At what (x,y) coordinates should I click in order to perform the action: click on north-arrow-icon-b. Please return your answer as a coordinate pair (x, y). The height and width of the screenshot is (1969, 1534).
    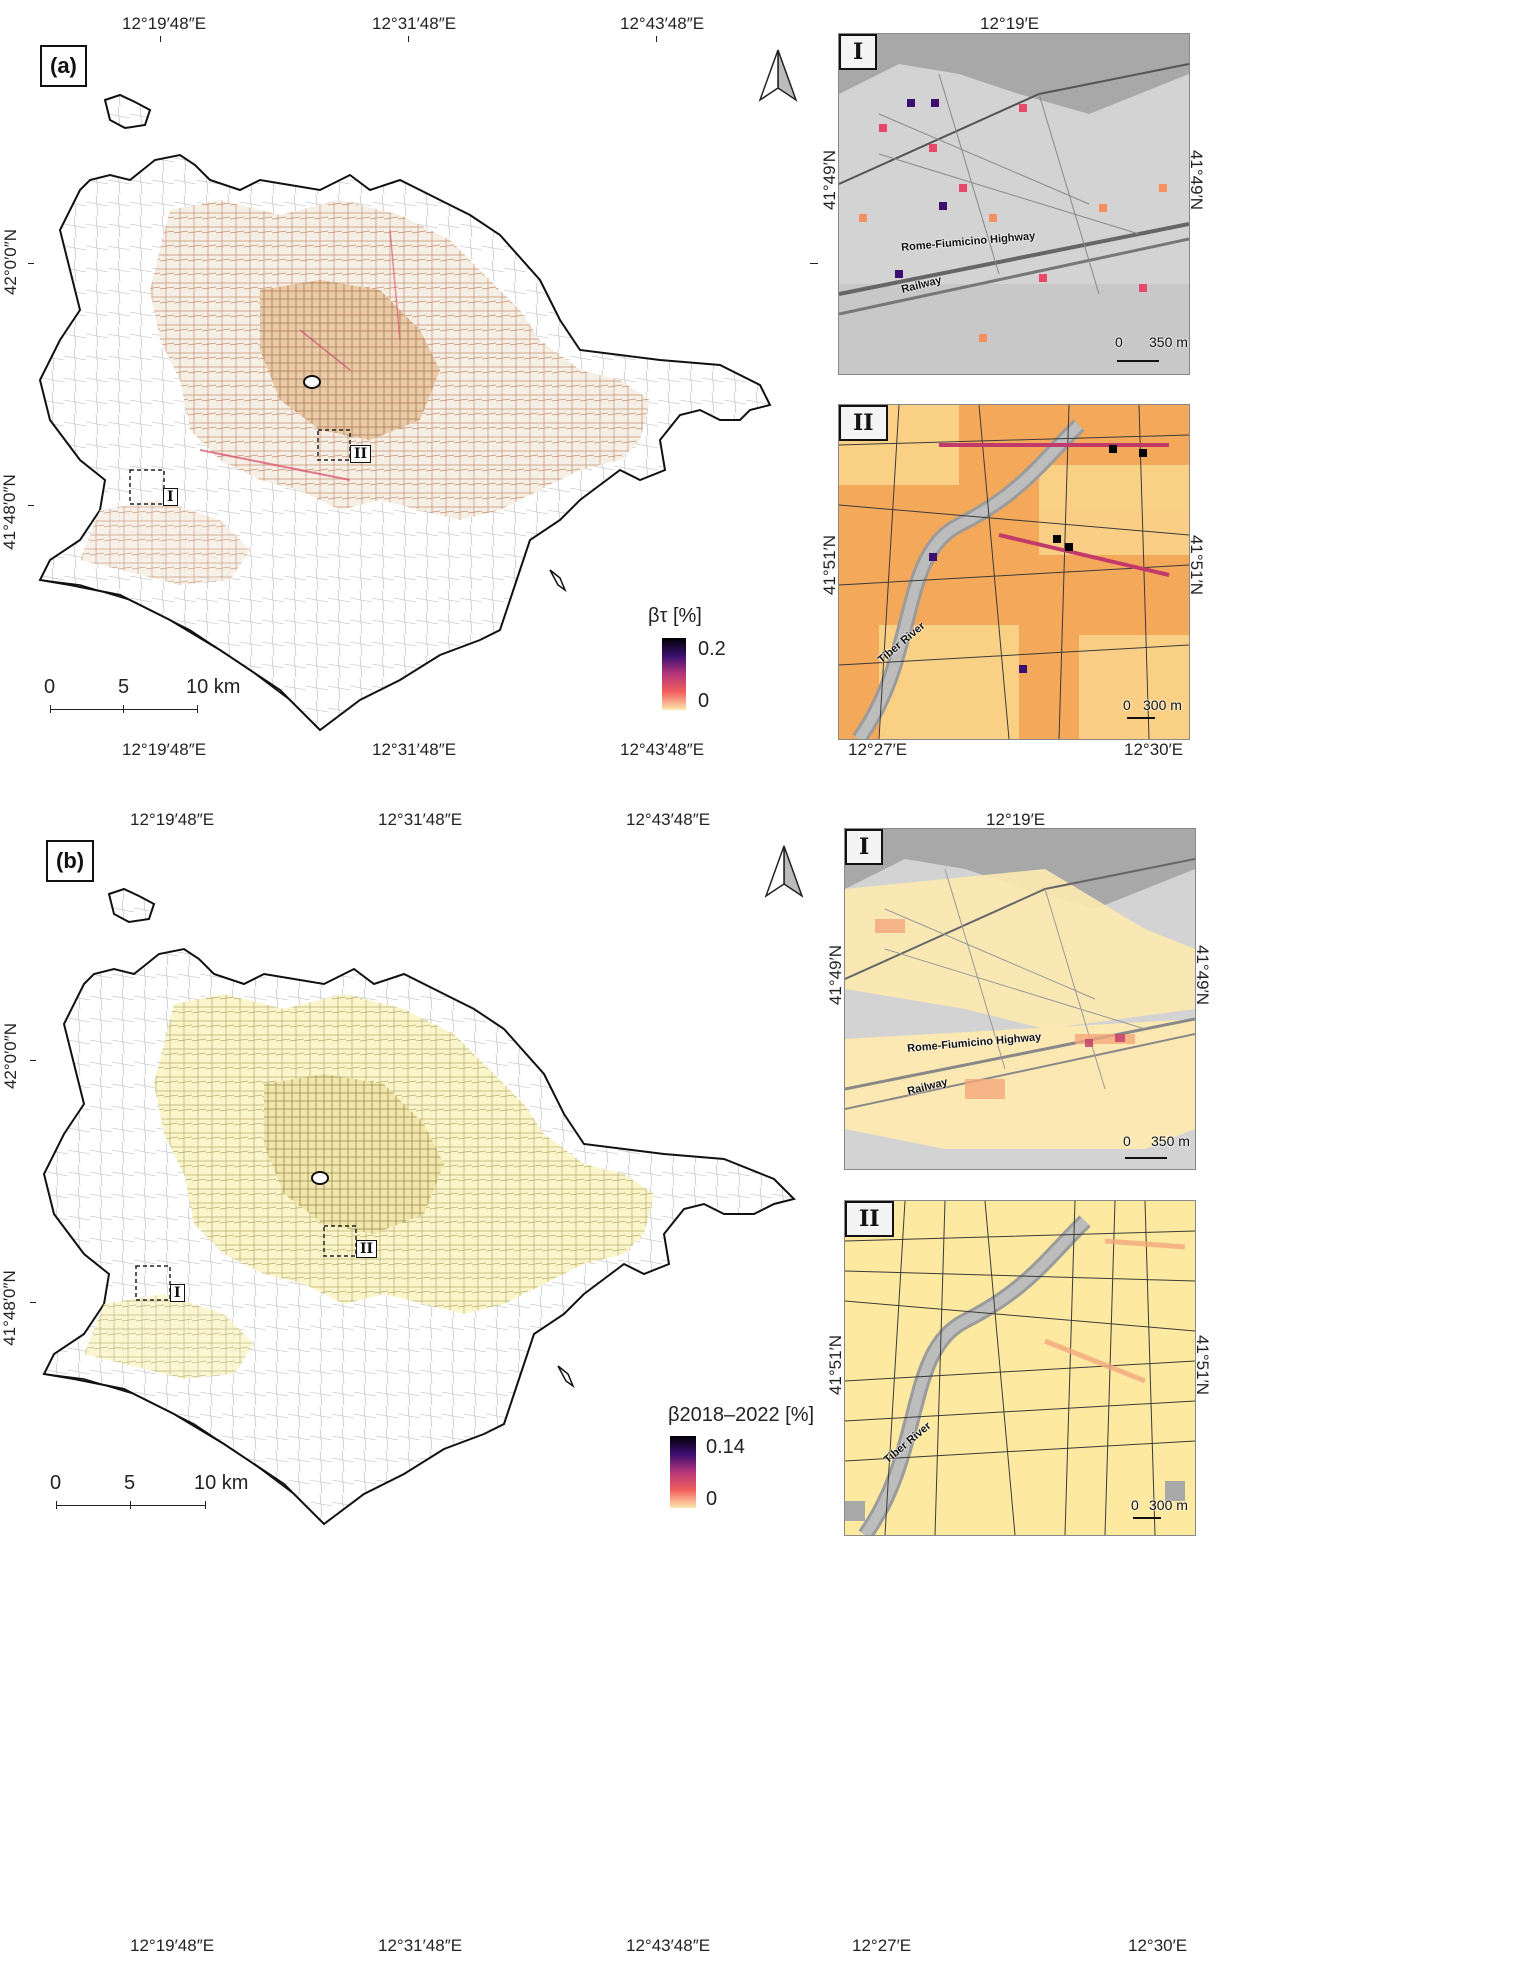
    Looking at the image, I should click on (784, 871).